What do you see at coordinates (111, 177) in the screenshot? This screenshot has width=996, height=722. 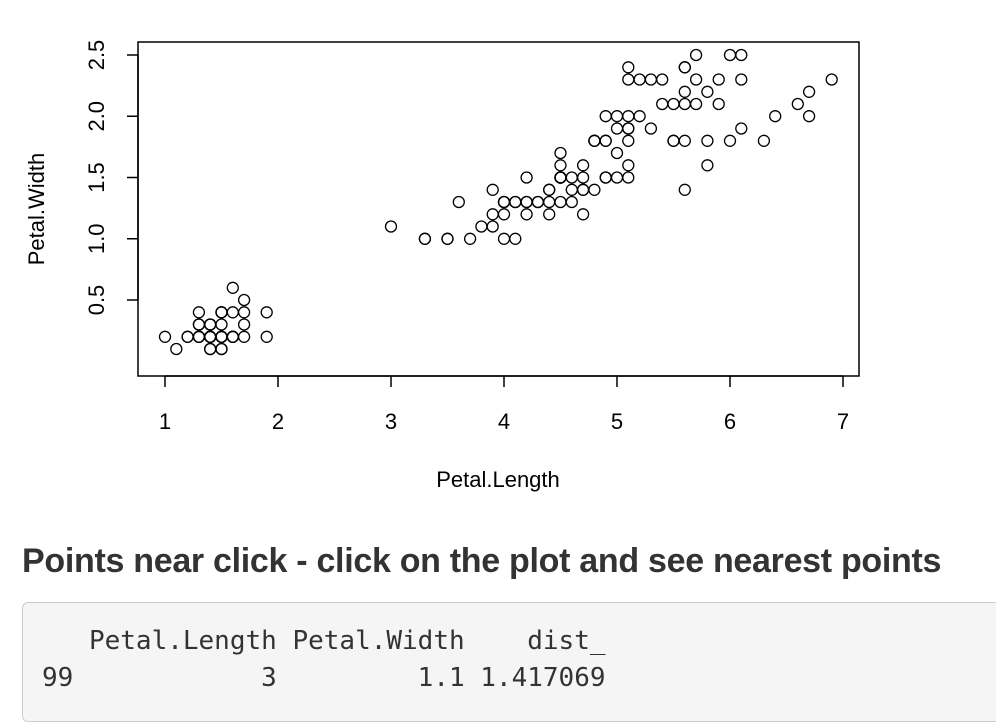 I see `y-axis: 0.5 1.0 1.5 2.0 2.5` at bounding box center [111, 177].